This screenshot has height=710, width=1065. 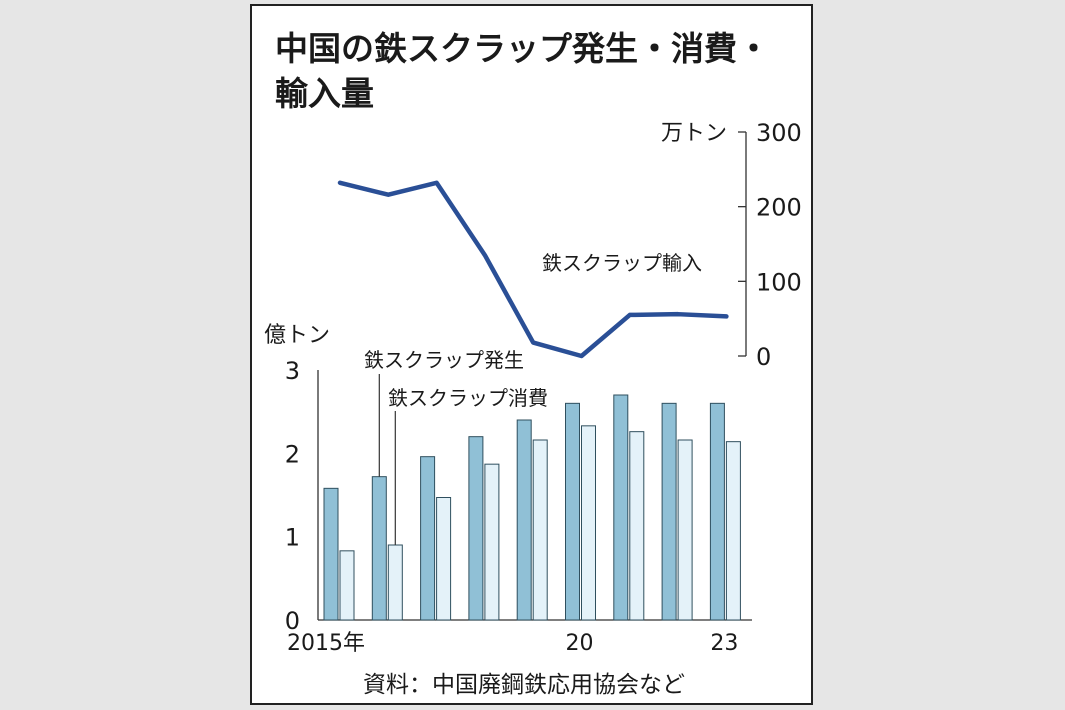 I want to click on line-series-import, so click(x=533, y=269).